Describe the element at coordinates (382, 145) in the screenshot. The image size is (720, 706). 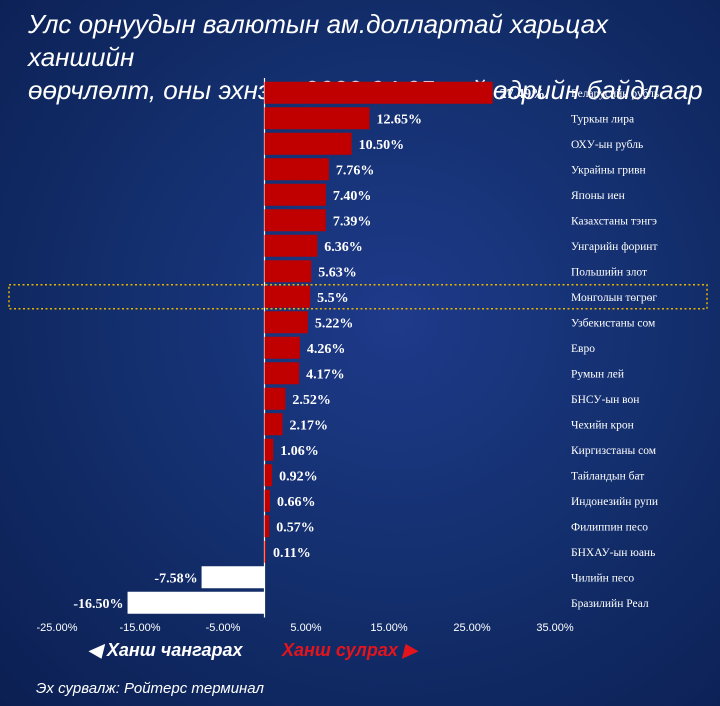
I see `data-label: 10.50%` at that location.